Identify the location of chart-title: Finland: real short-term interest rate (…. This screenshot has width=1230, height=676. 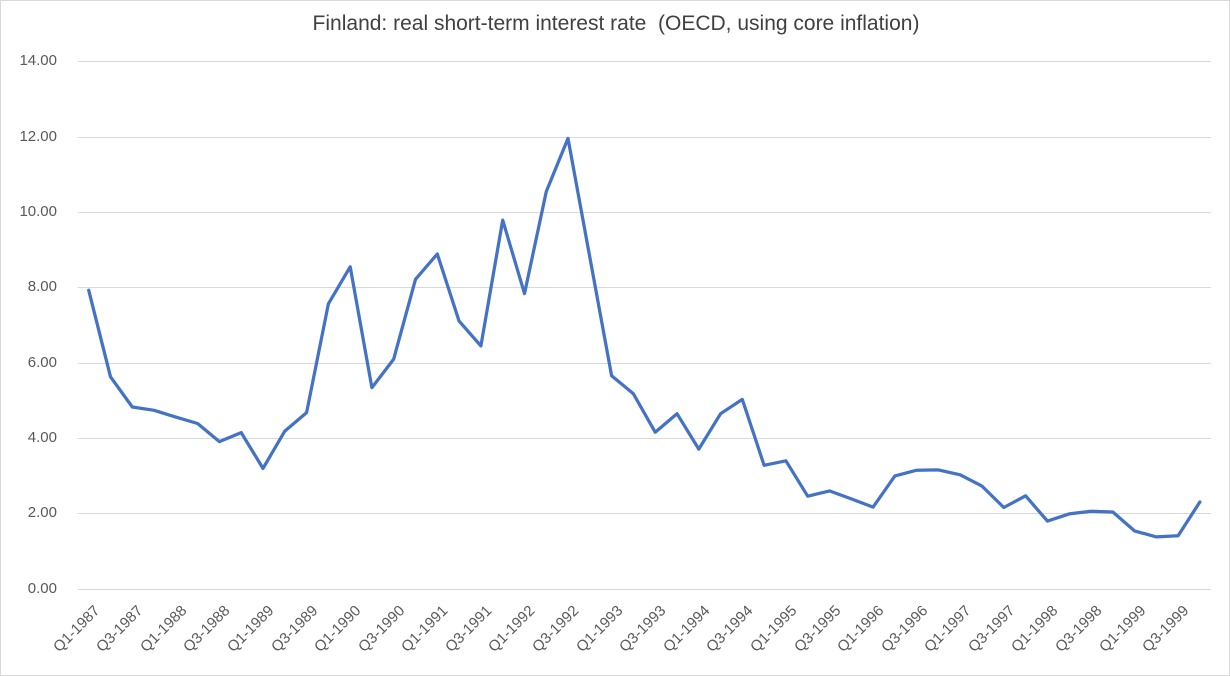
(616, 23).